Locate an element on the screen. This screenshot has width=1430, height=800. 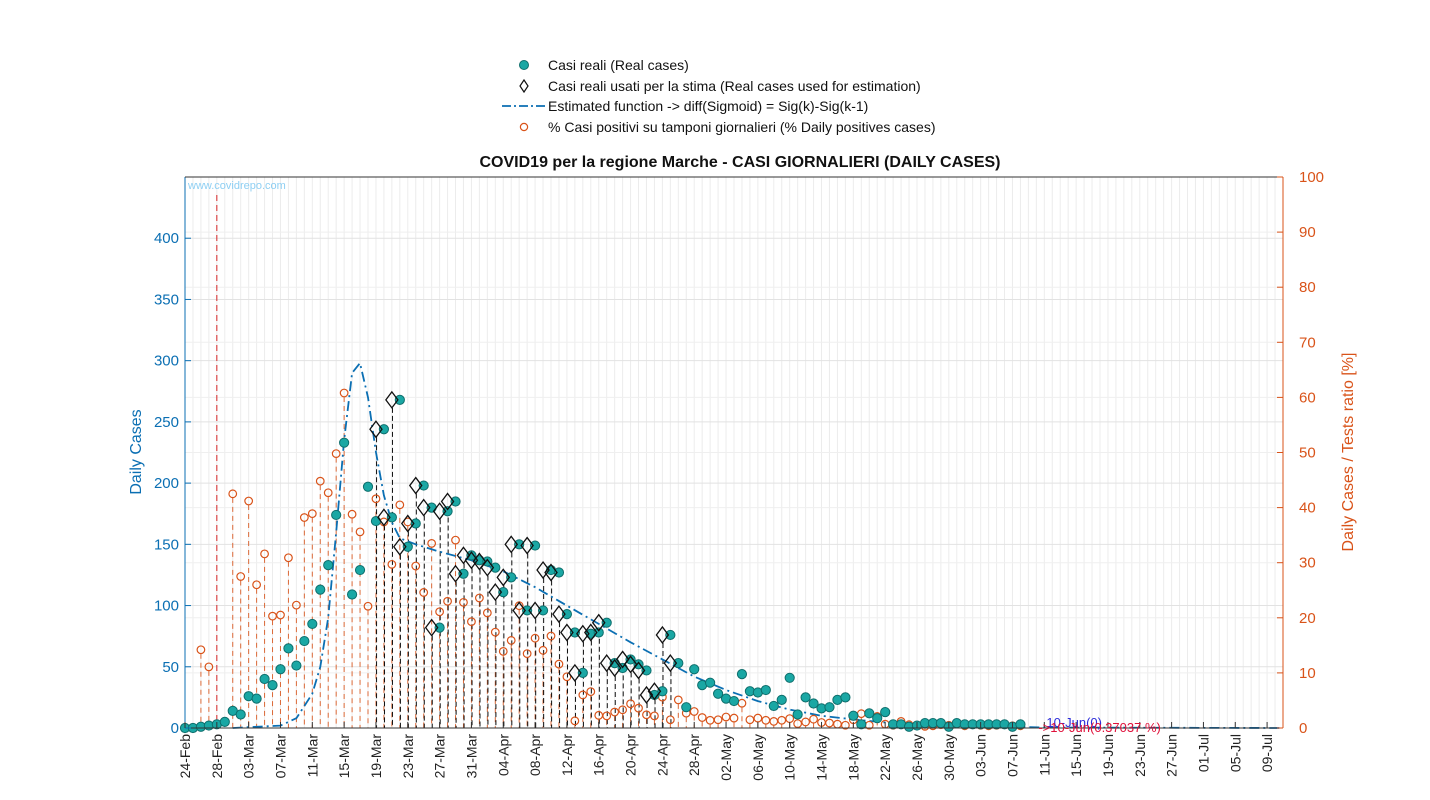
y-right-tick-label: 70 is located at coordinates (1307, 342).